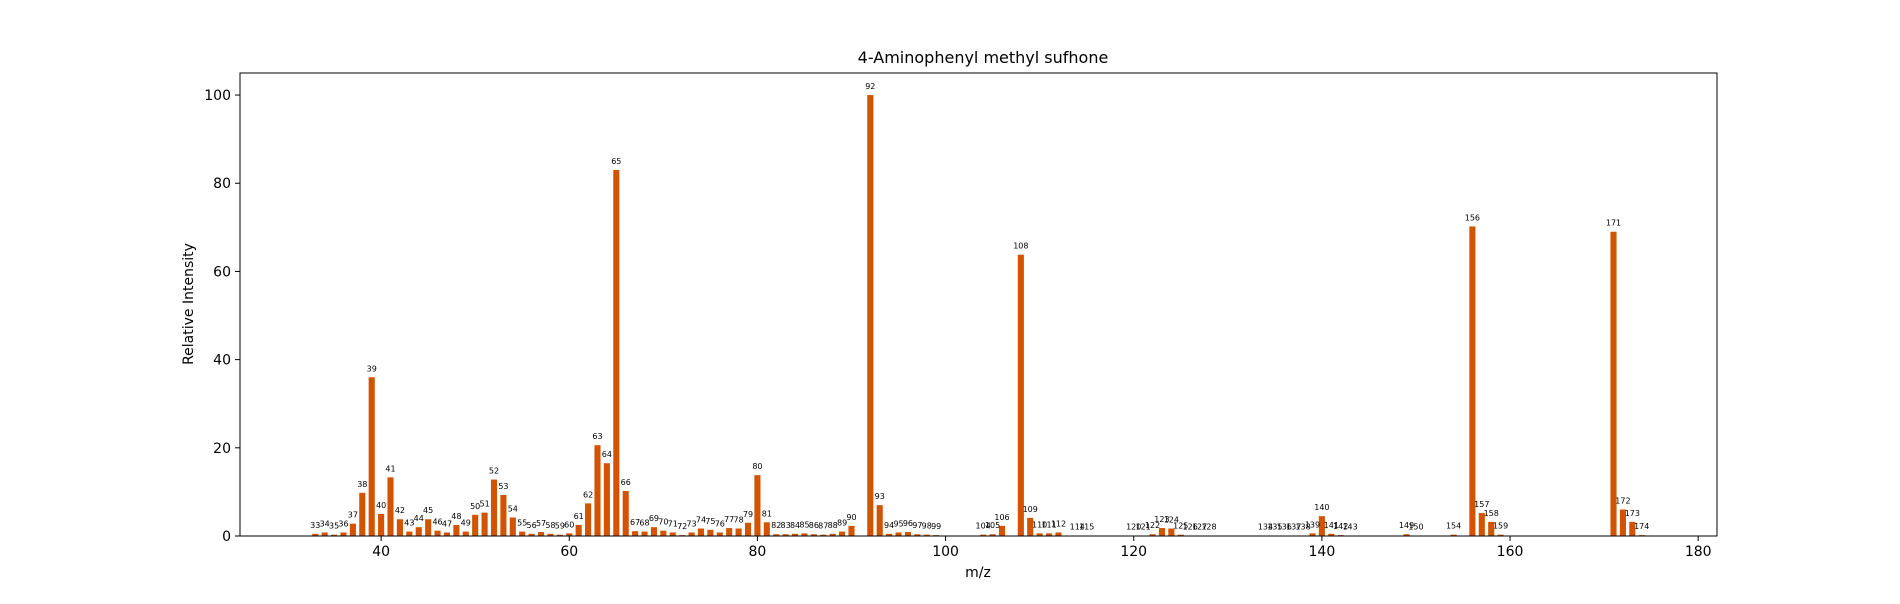 Image resolution: width=1900 pixels, height=604 pixels. What do you see at coordinates (217, 96) in the screenshot?
I see `y-tick-label-100: 100` at bounding box center [217, 96].